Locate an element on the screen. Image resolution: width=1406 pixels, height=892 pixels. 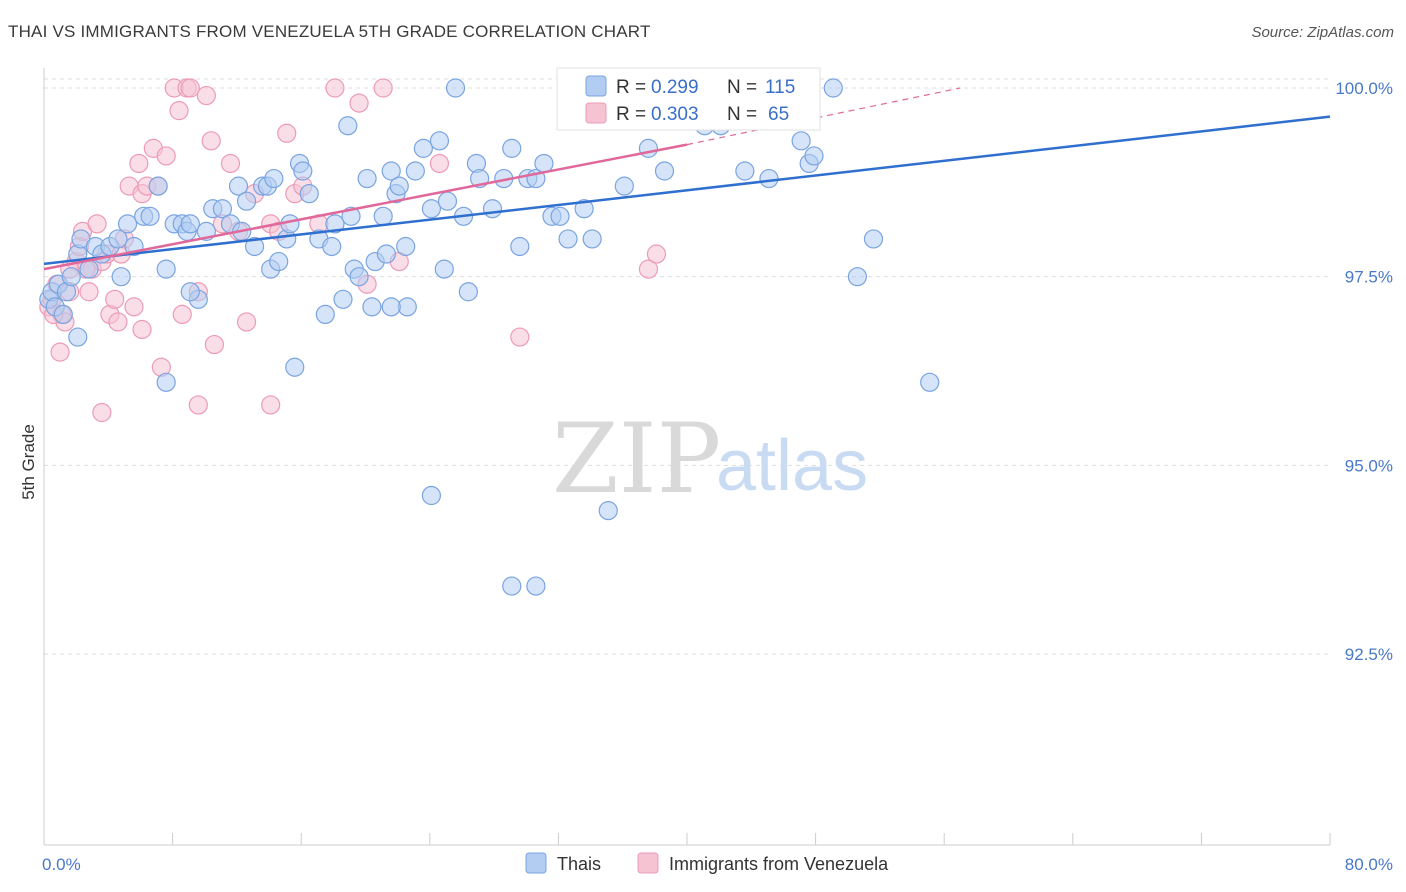
bottom-legend-label-thais: Thais is located at coordinates (579, 864).